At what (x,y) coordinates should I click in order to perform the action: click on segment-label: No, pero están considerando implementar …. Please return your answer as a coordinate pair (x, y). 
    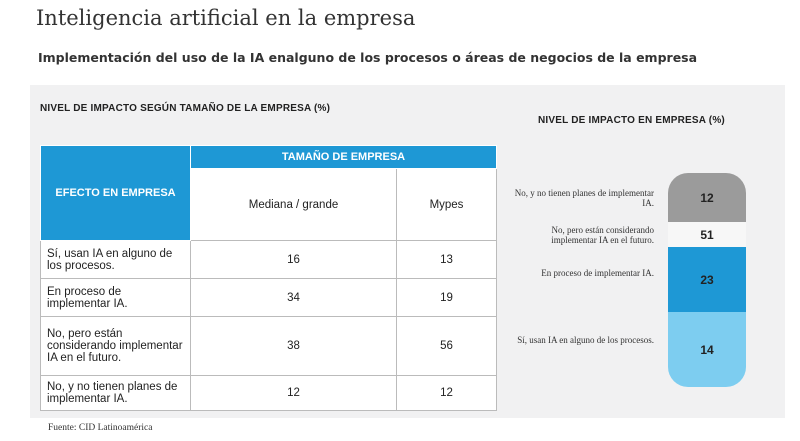
    Looking at the image, I should click on (602, 235).